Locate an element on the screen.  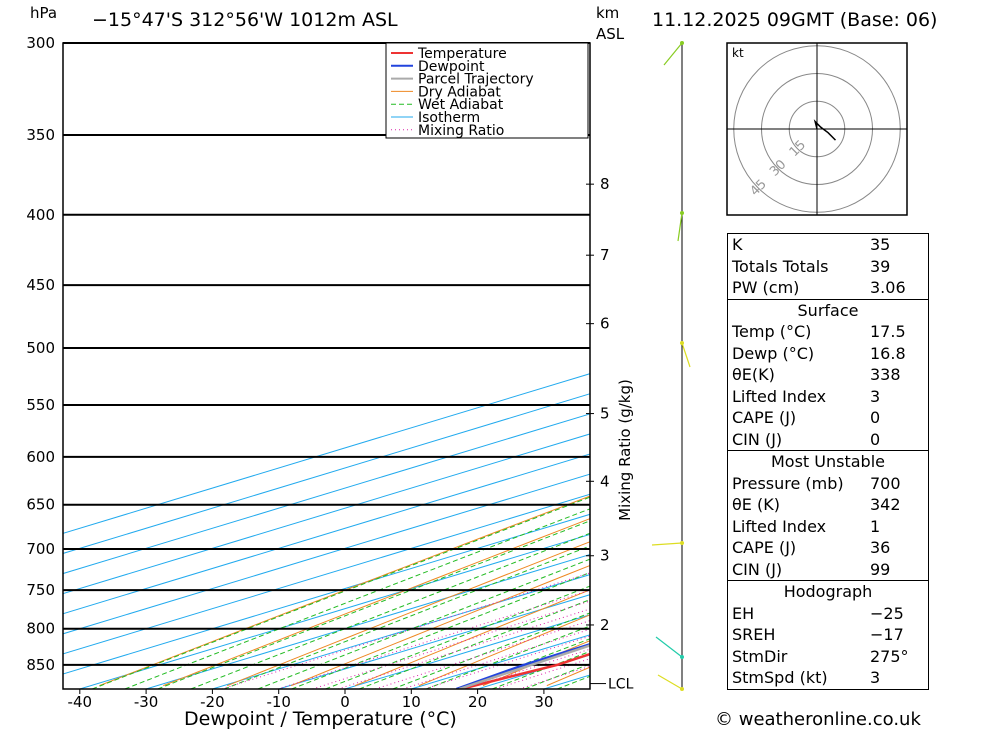
lcl-label: LCL is located at coordinates (621, 685).